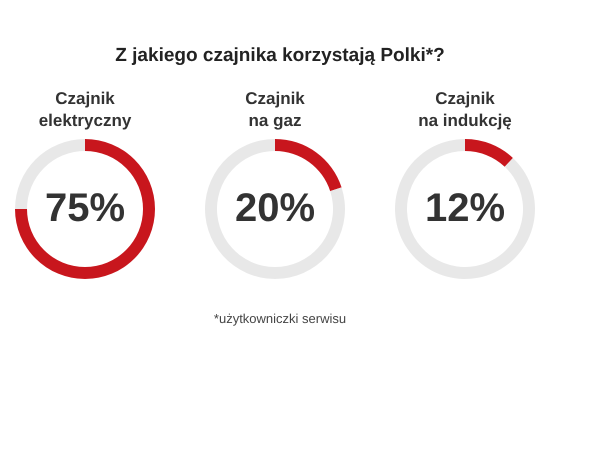 The image size is (600, 450). What do you see at coordinates (465, 109) in the screenshot?
I see `chart-title: Czajnik na indukcję` at bounding box center [465, 109].